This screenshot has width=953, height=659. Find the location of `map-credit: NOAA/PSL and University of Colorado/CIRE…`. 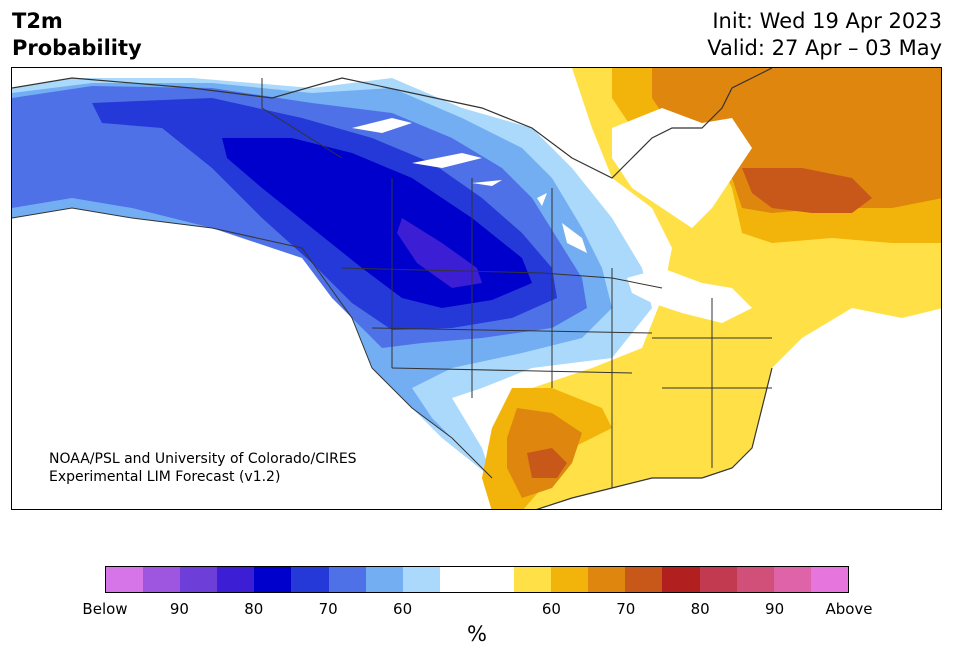

map-credit: NOAA/PSL and University of Colorado/CIRE… is located at coordinates (203, 468).